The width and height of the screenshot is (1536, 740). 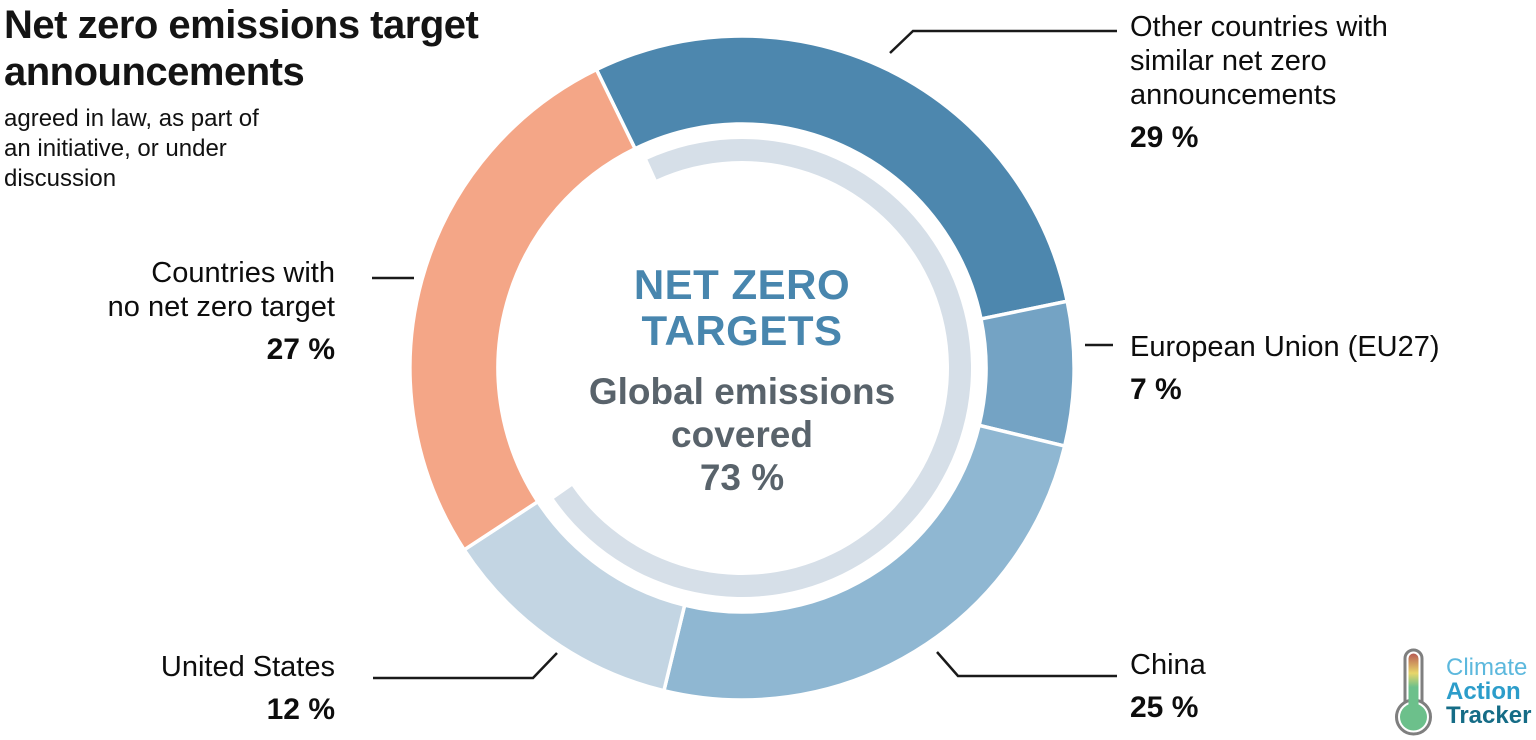 What do you see at coordinates (221, 307) in the screenshot?
I see `callout-label-line: no net zero target` at bounding box center [221, 307].